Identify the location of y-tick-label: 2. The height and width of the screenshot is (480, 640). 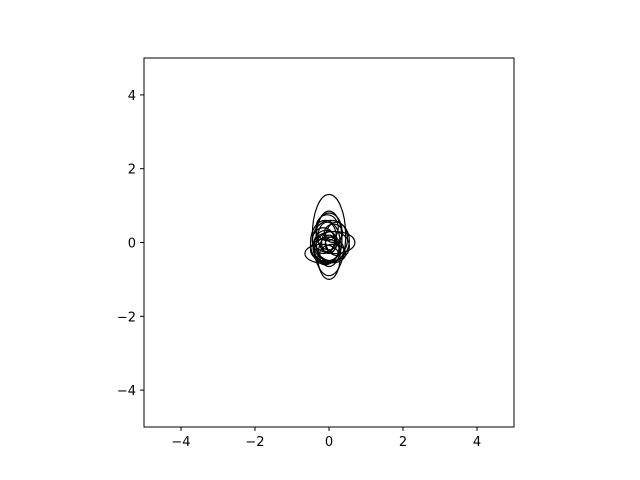
(132, 170).